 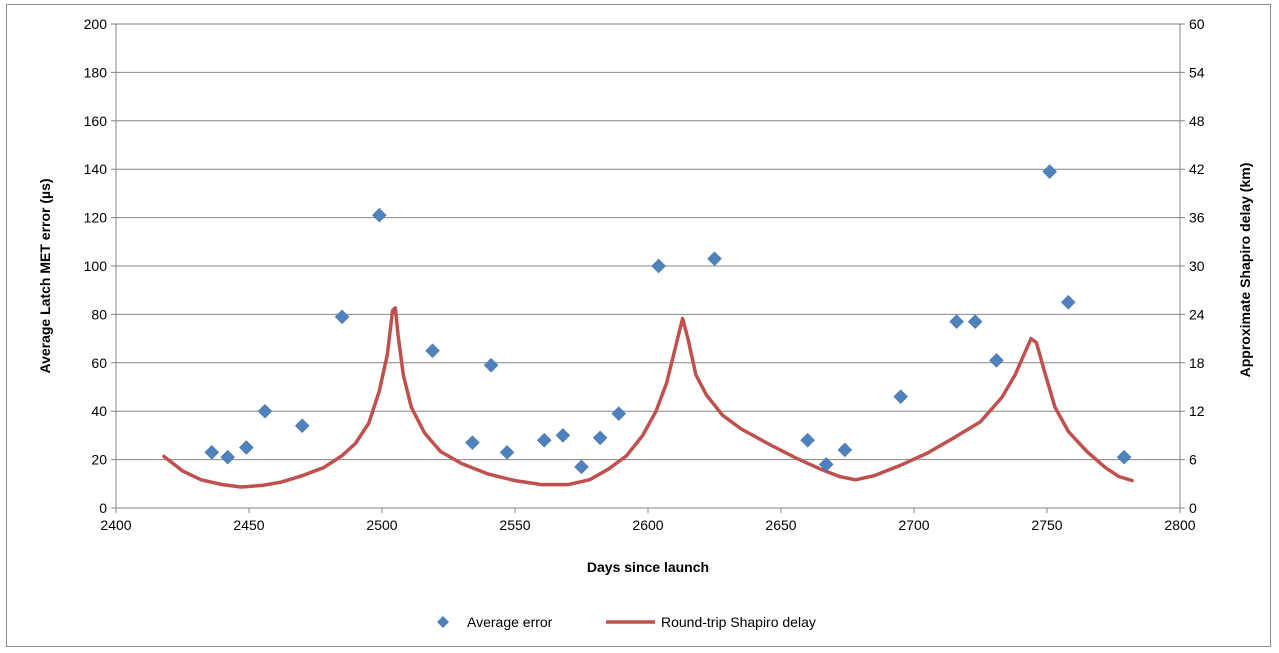 What do you see at coordinates (1197, 266) in the screenshot?
I see `y2-tick-label: 30` at bounding box center [1197, 266].